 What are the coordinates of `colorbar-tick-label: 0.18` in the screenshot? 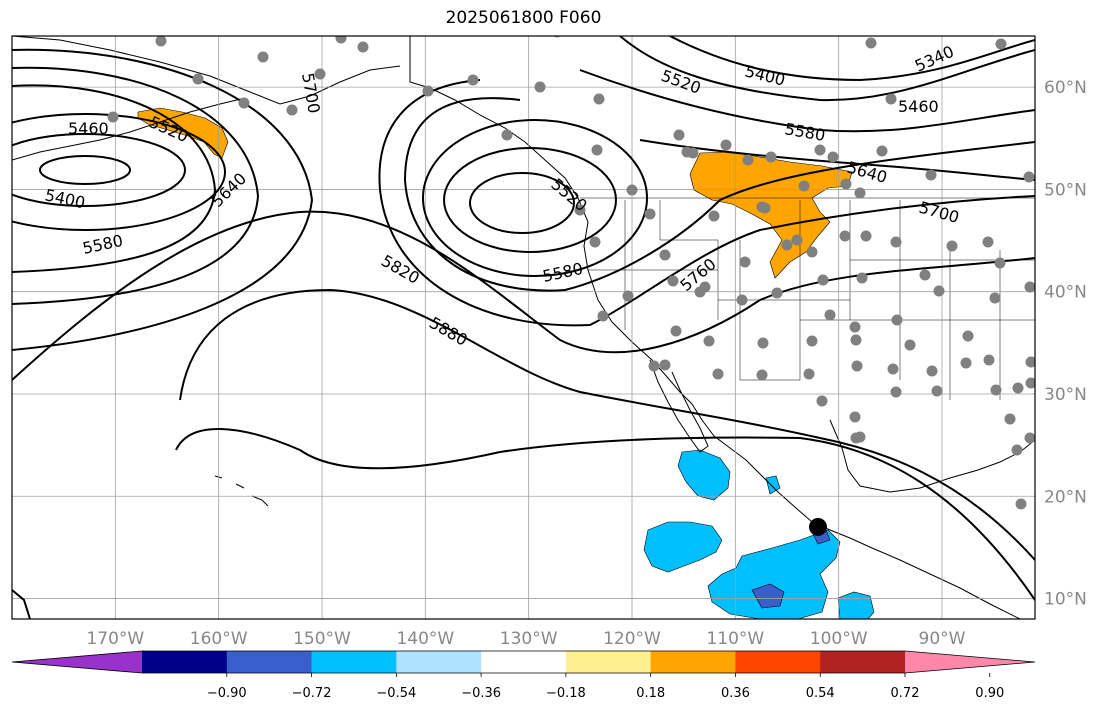 It's located at (650, 693).